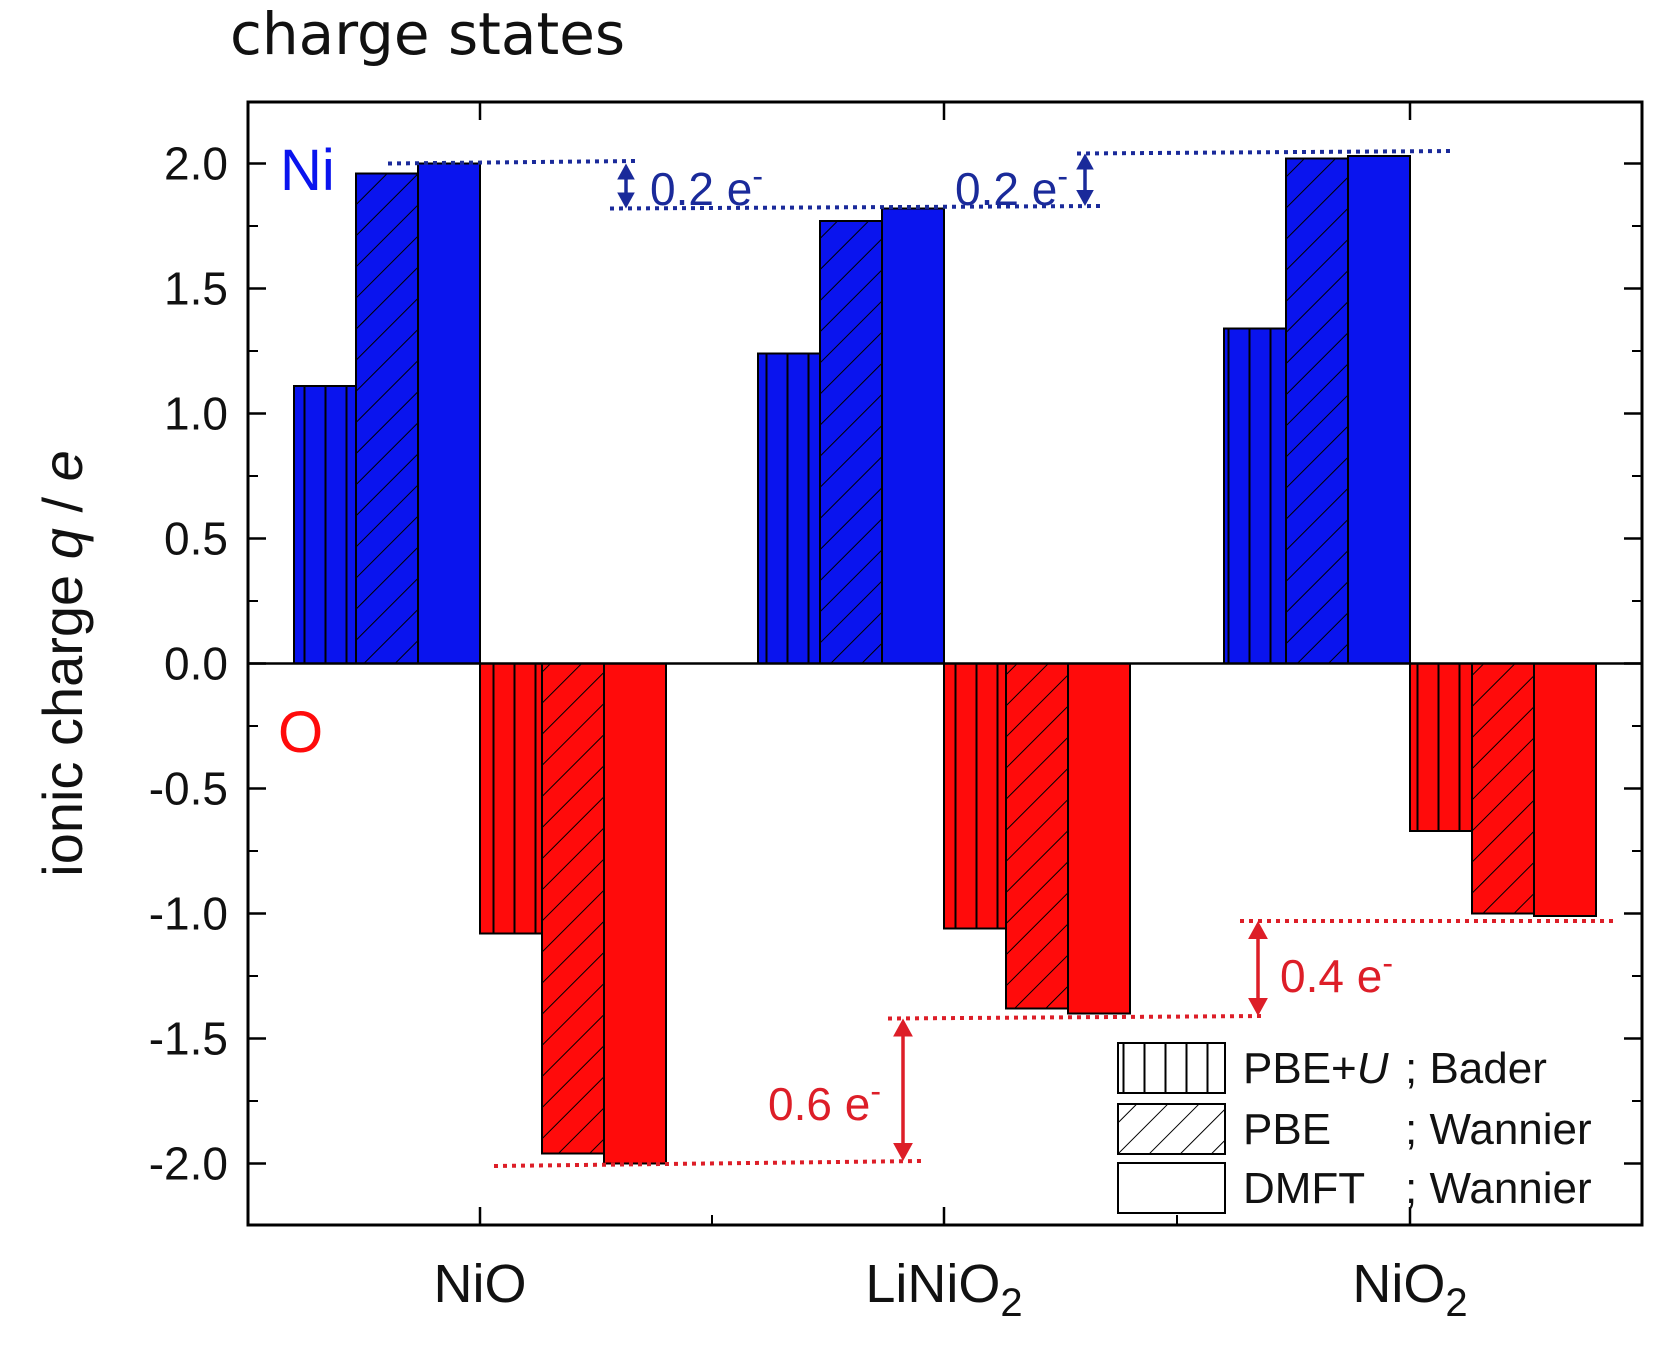  Describe the element at coordinates (1287, 1129) in the screenshot. I see `legend-method: PBE` at that location.